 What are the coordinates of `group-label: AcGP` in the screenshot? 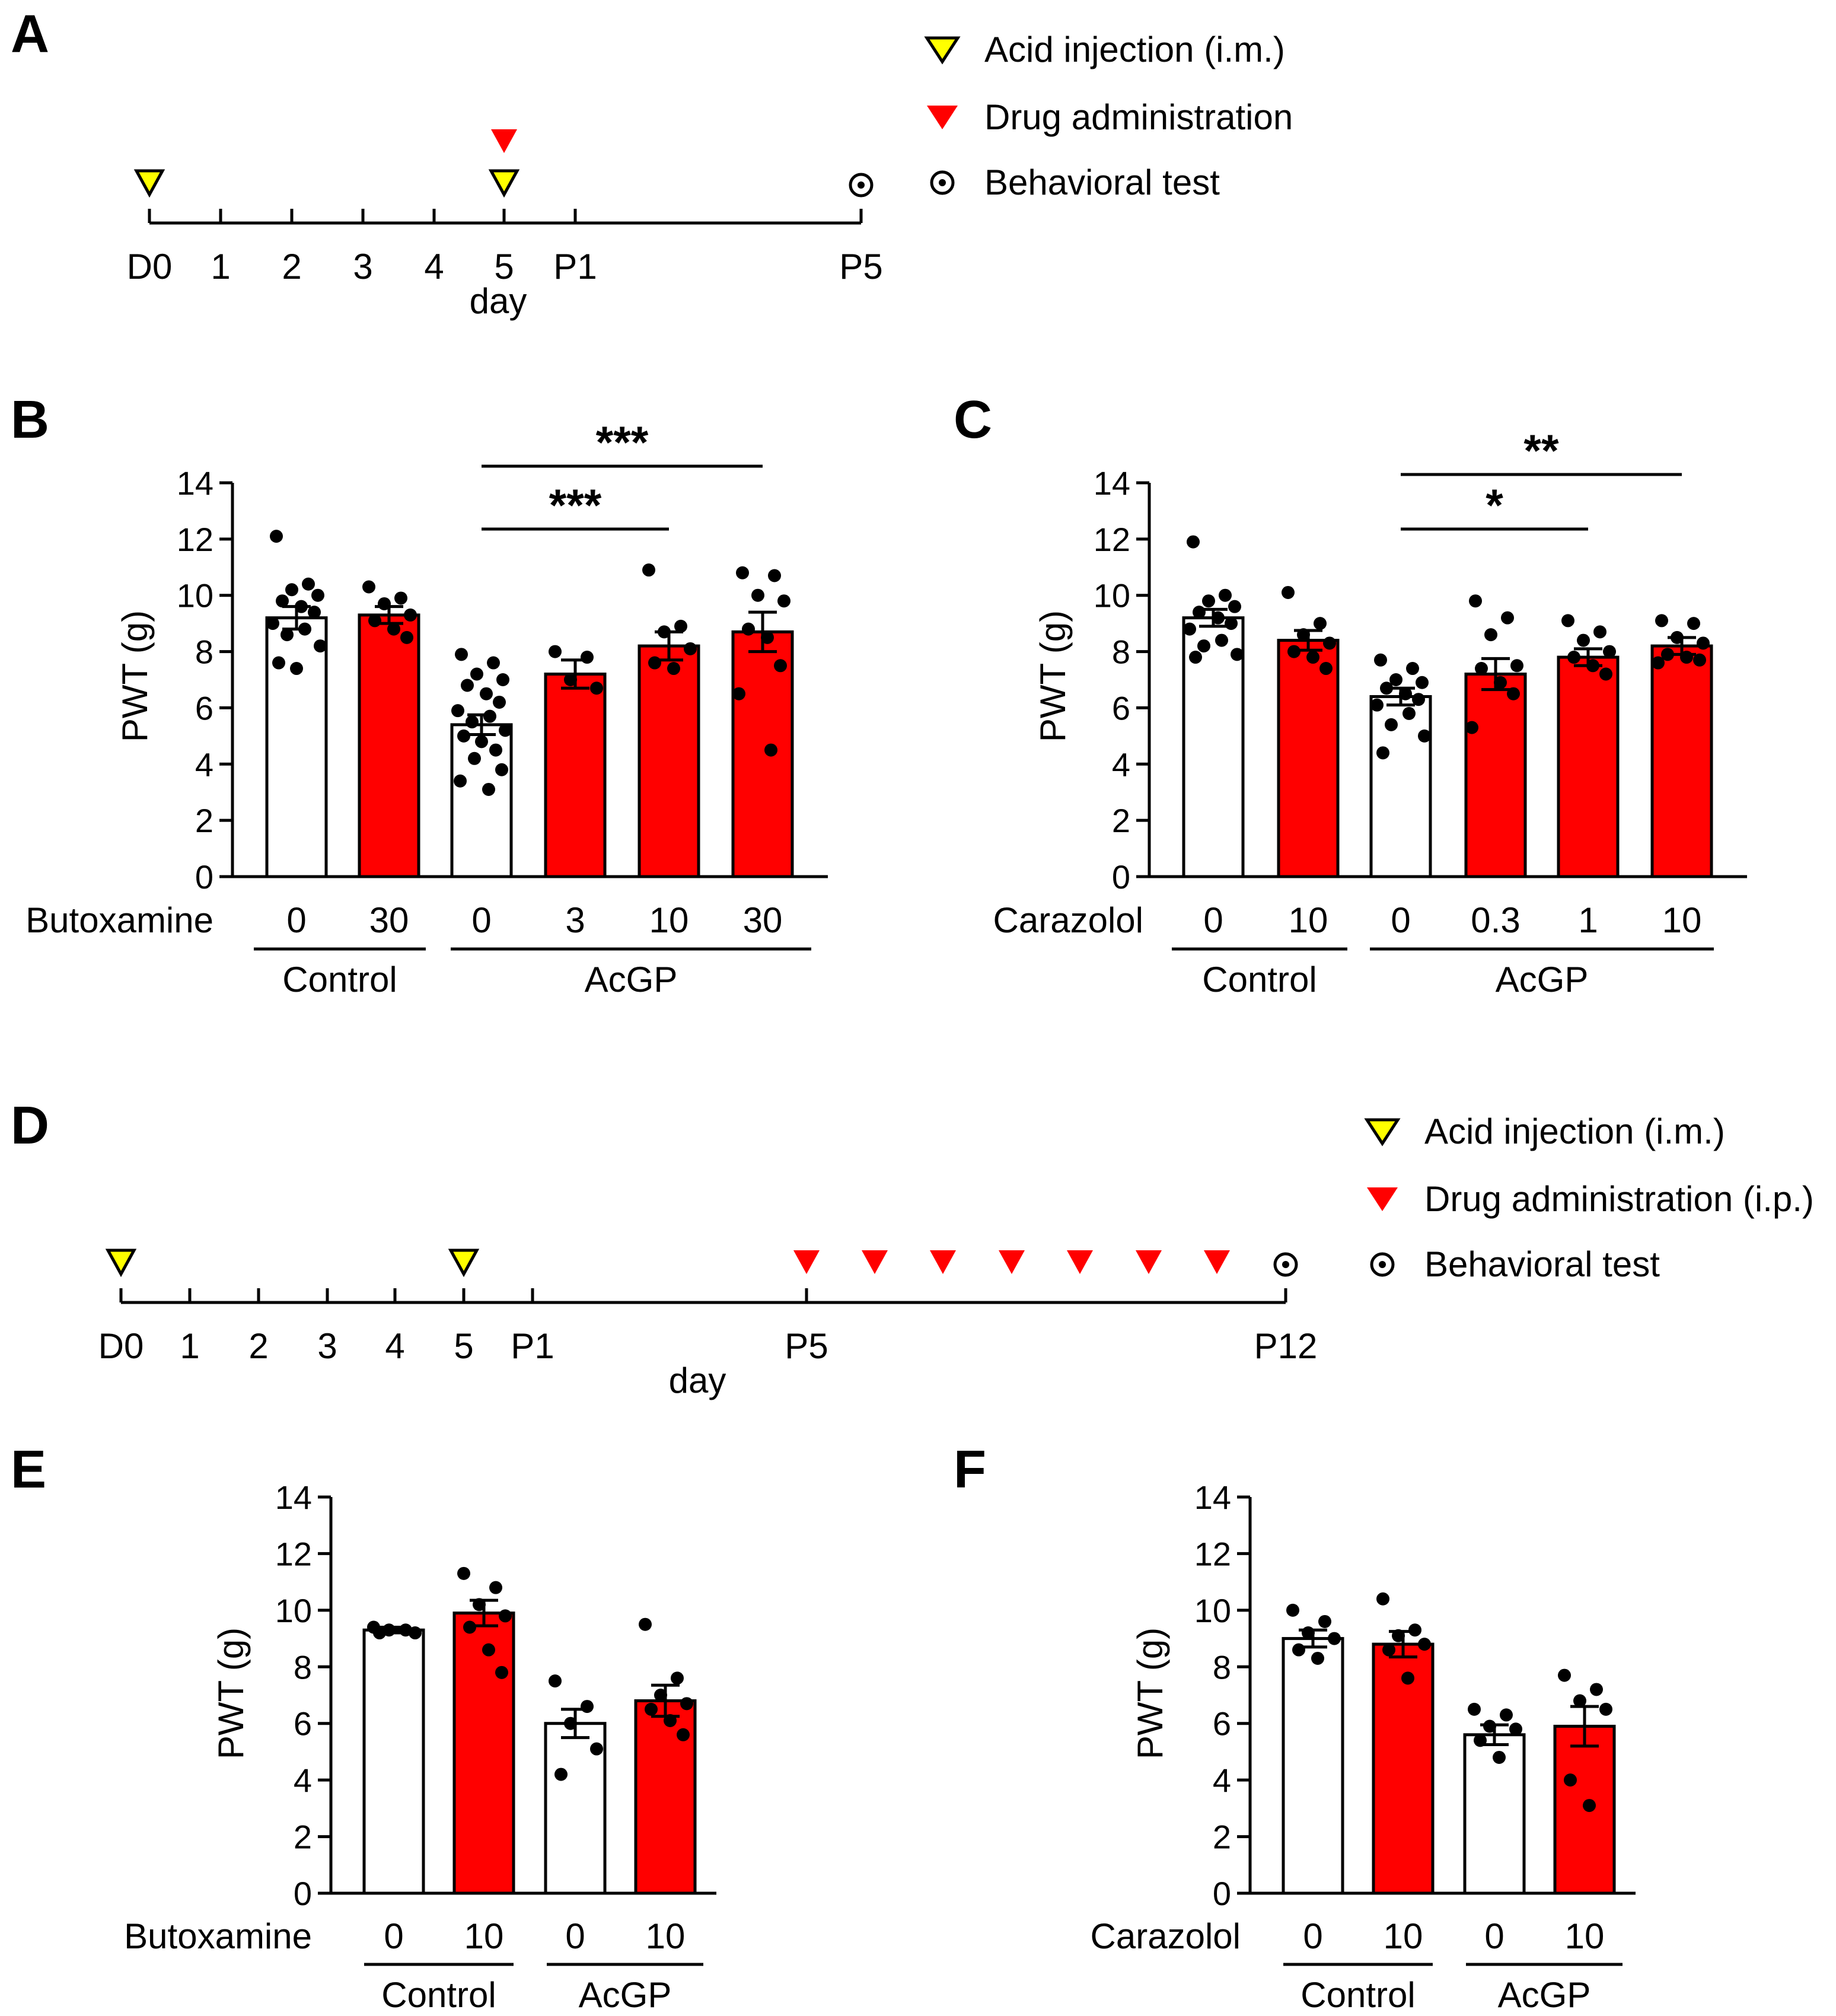 It's located at (625, 1995).